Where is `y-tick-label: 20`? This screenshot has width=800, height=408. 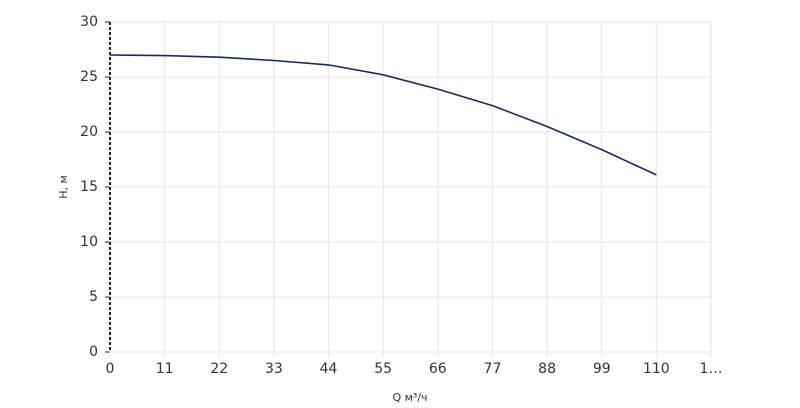 y-tick-label: 20 is located at coordinates (89, 132).